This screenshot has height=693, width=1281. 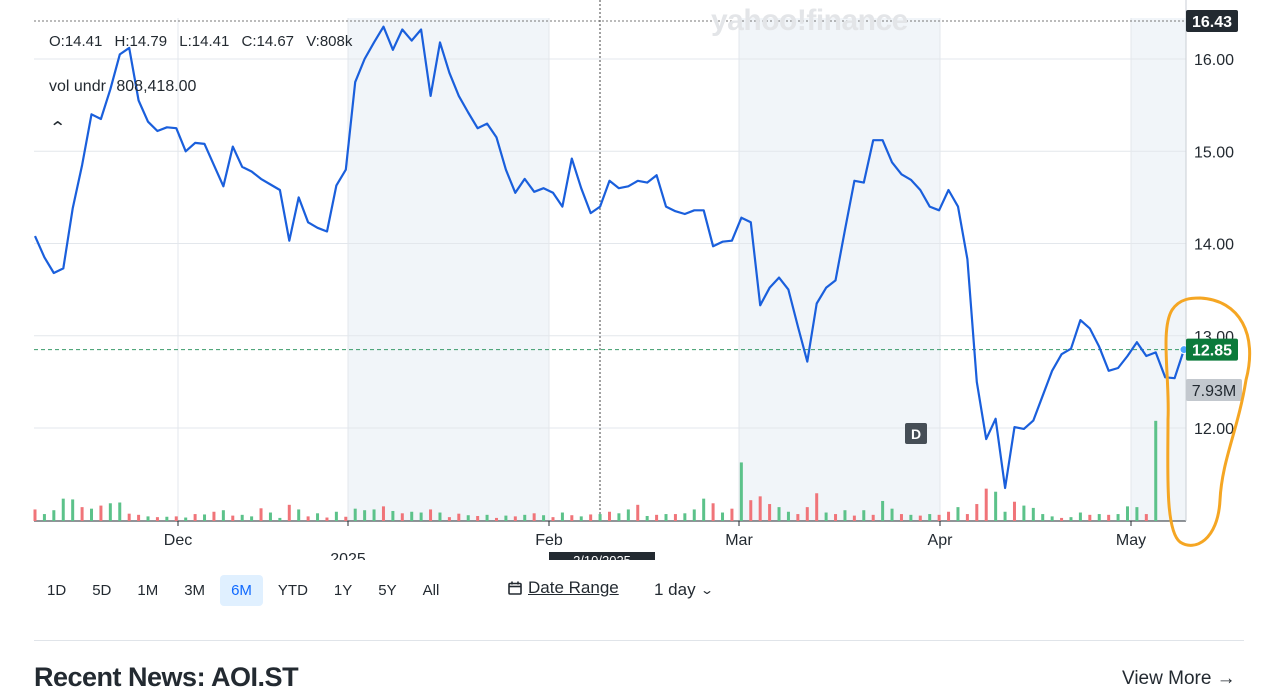 What do you see at coordinates (1214, 60) in the screenshot?
I see `y-tick-label: 16.00` at bounding box center [1214, 60].